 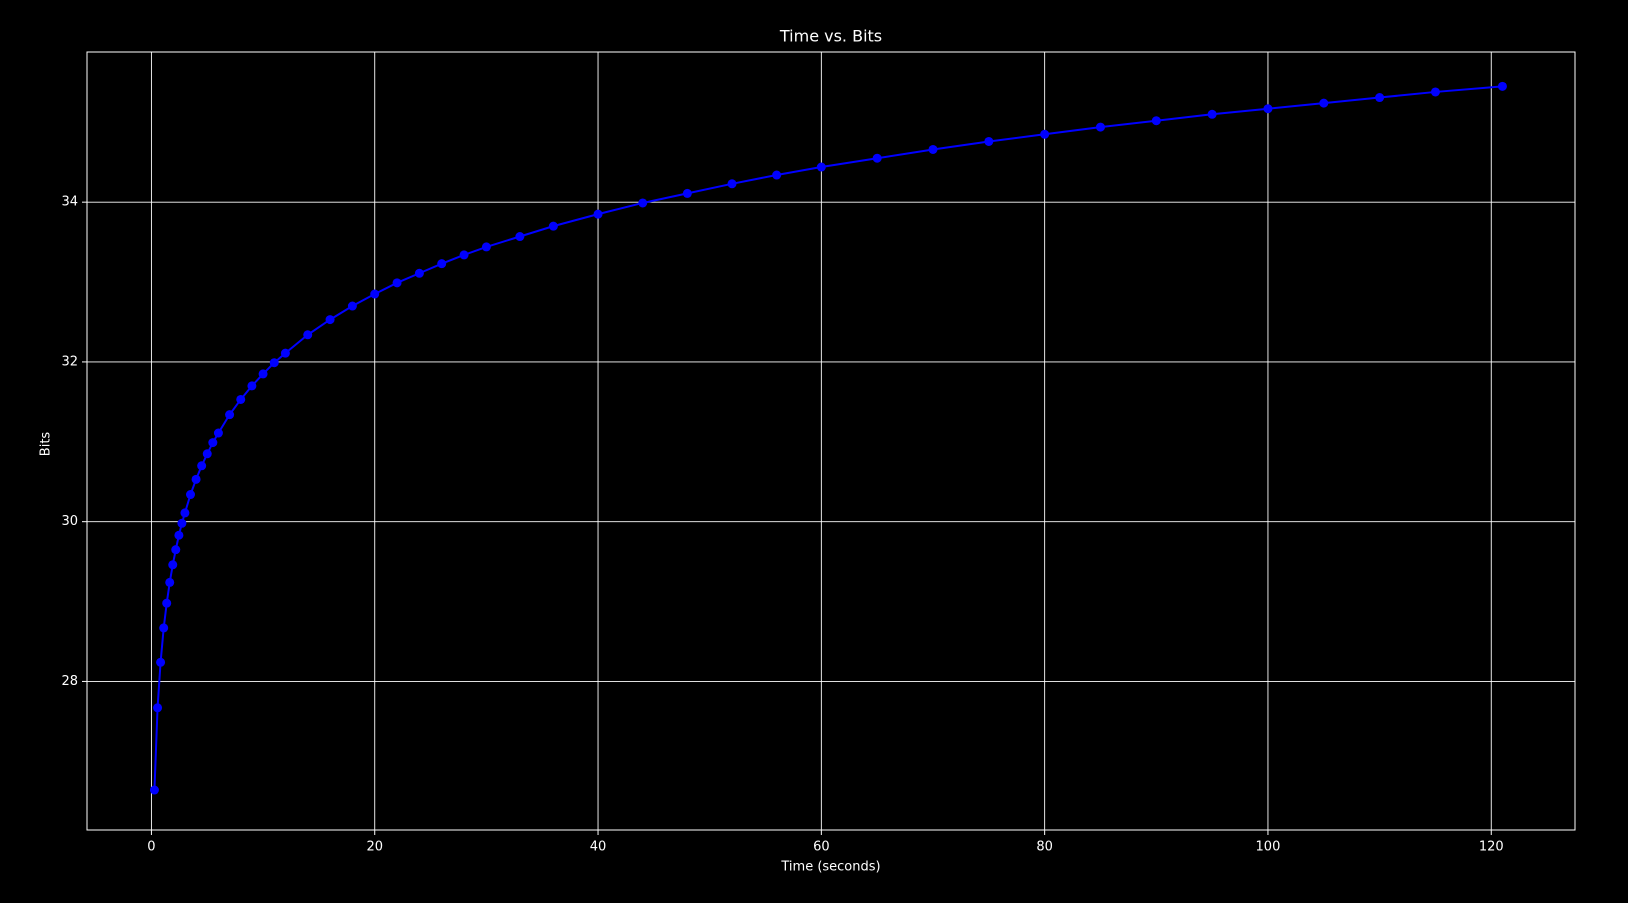 I want to click on chart-title: Time vs. Bits, so click(x=830, y=36).